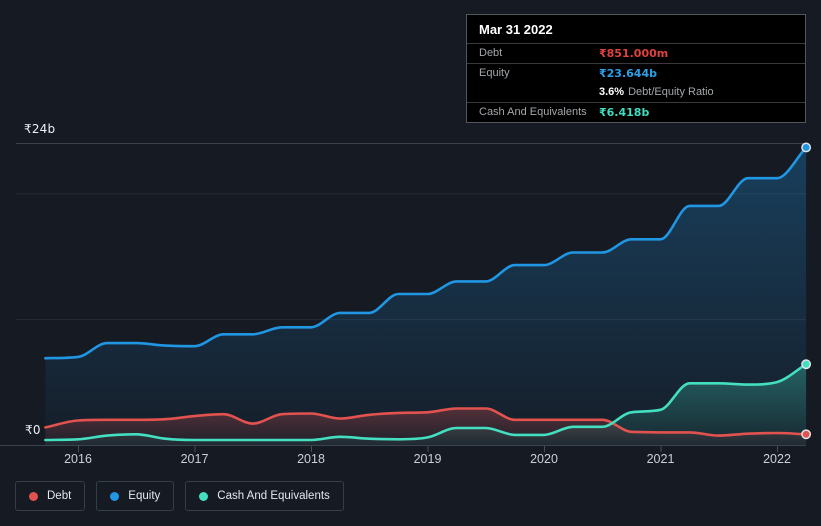  What do you see at coordinates (115, 496) in the screenshot?
I see `equity-dot-icon` at bounding box center [115, 496].